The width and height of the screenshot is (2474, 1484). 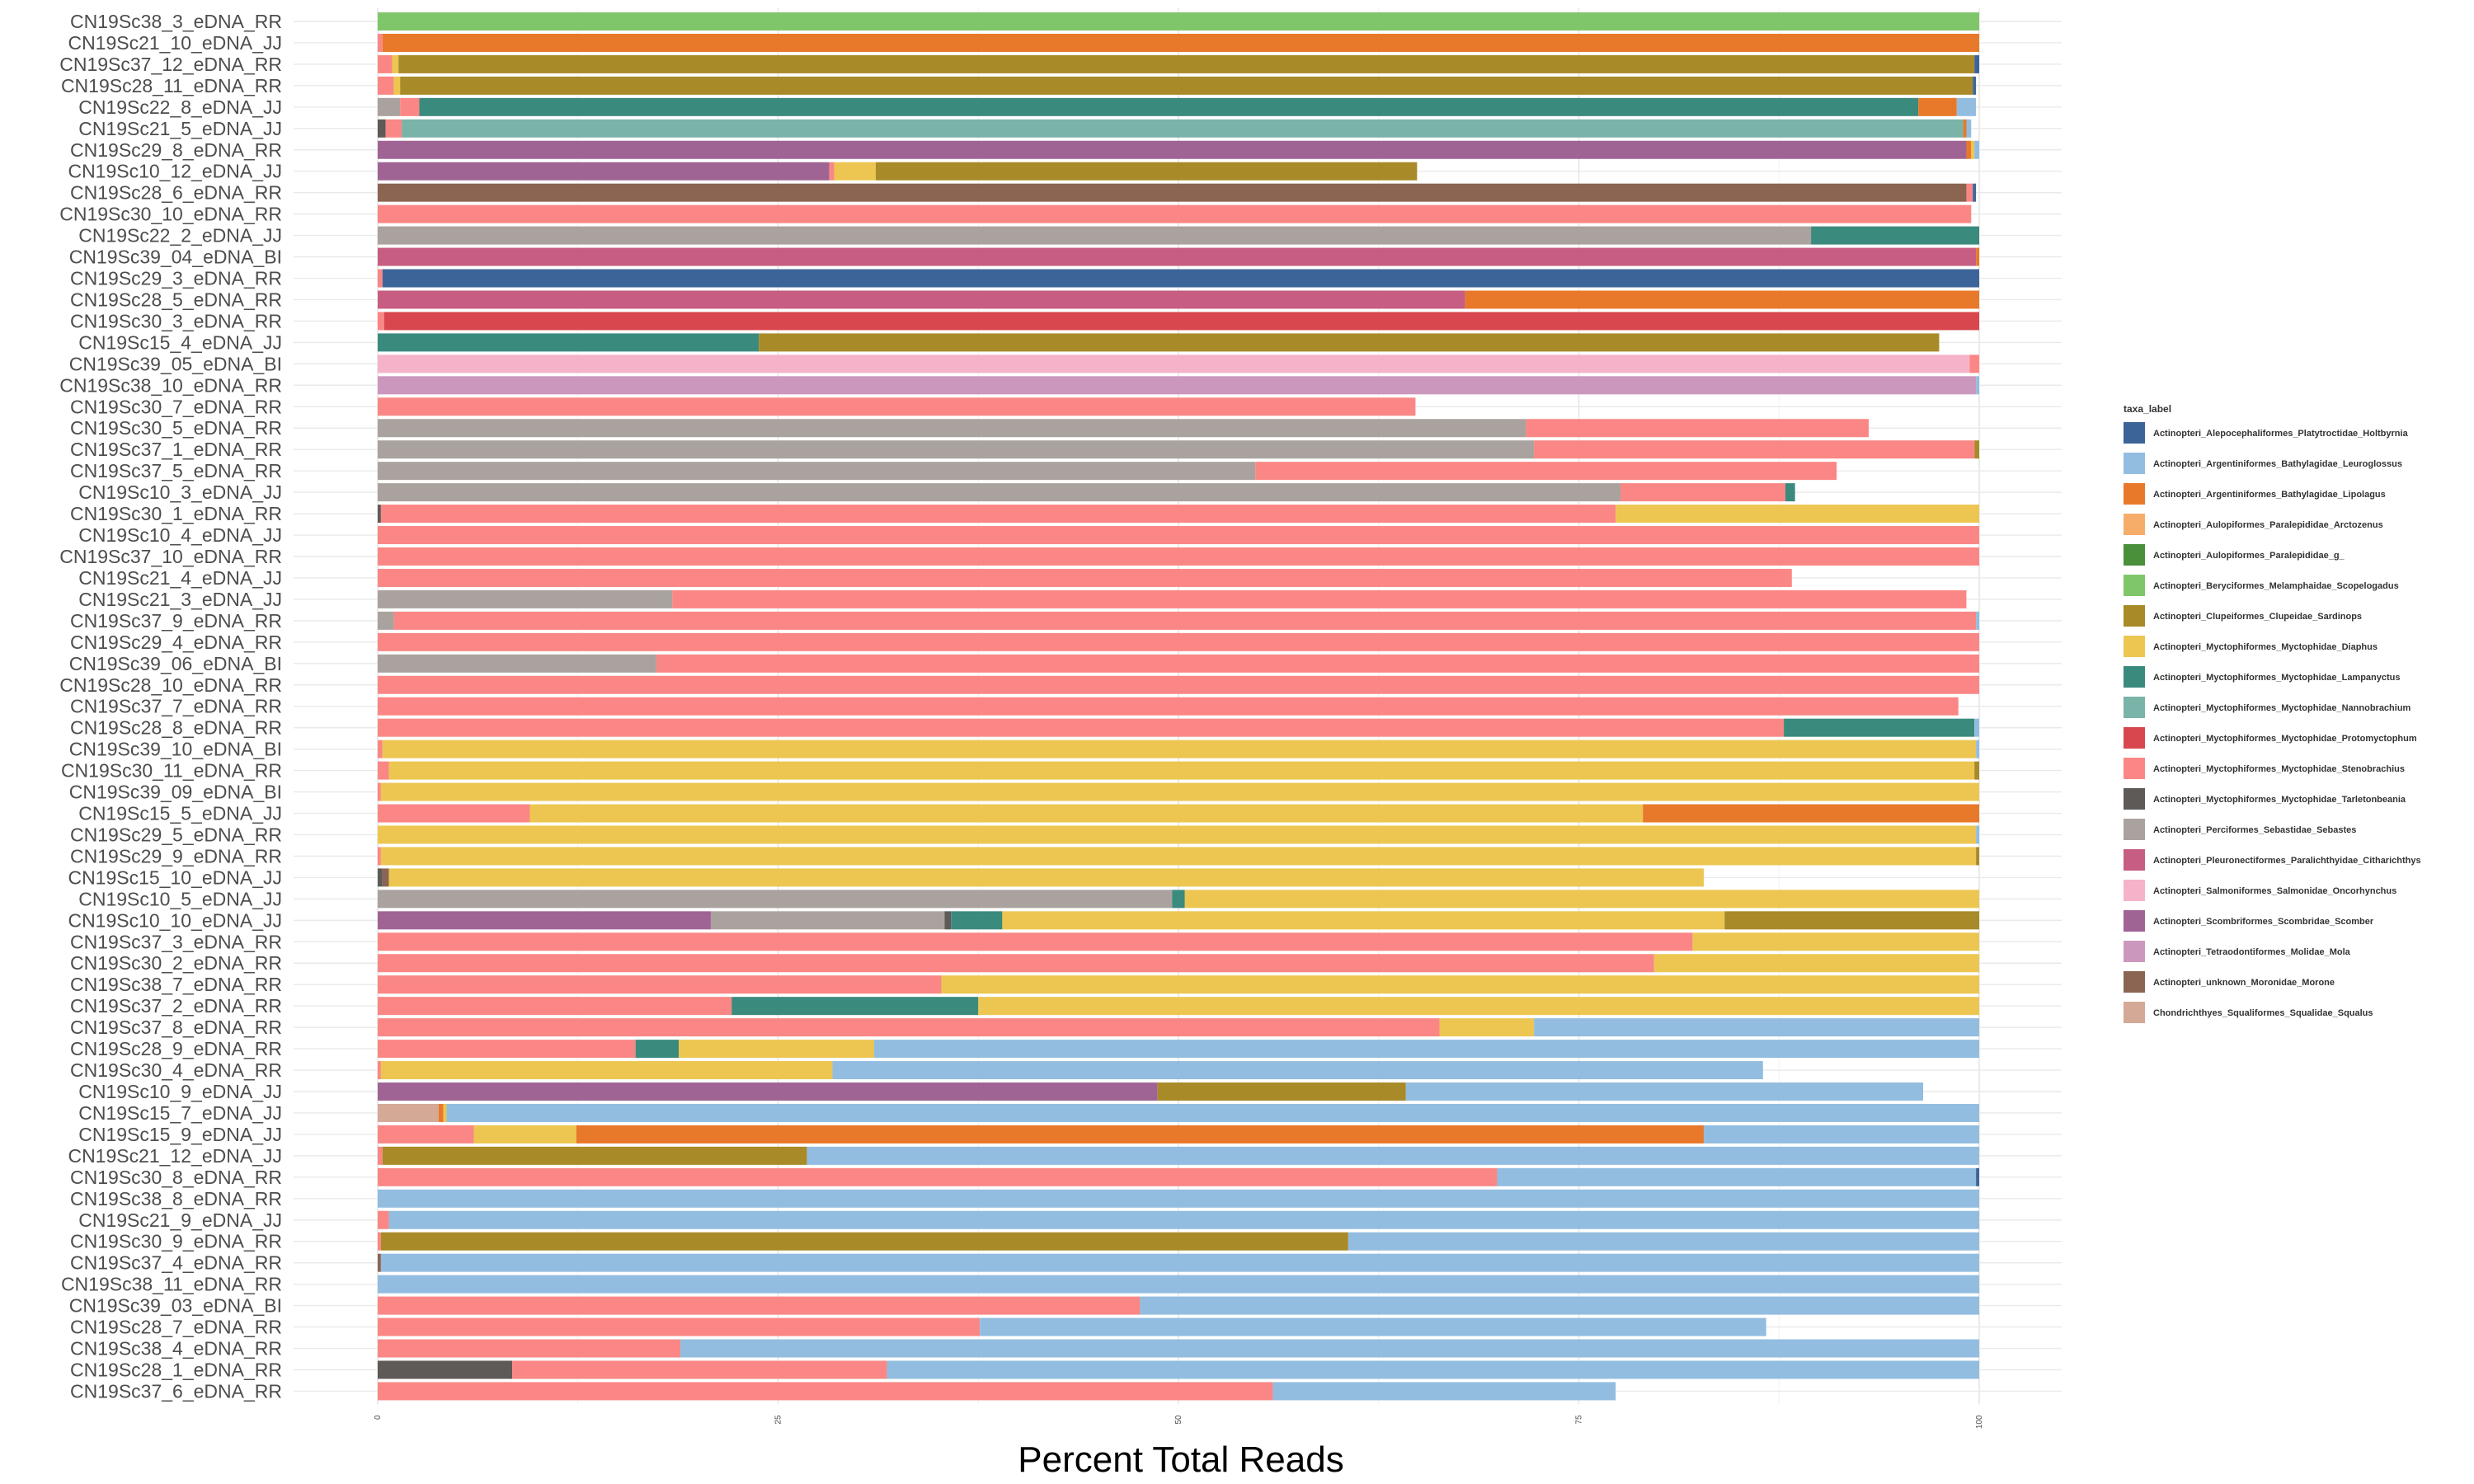 What do you see at coordinates (176, 1327) in the screenshot?
I see `y-tick-label: CN19Sc28_7_eDNA_RR` at bounding box center [176, 1327].